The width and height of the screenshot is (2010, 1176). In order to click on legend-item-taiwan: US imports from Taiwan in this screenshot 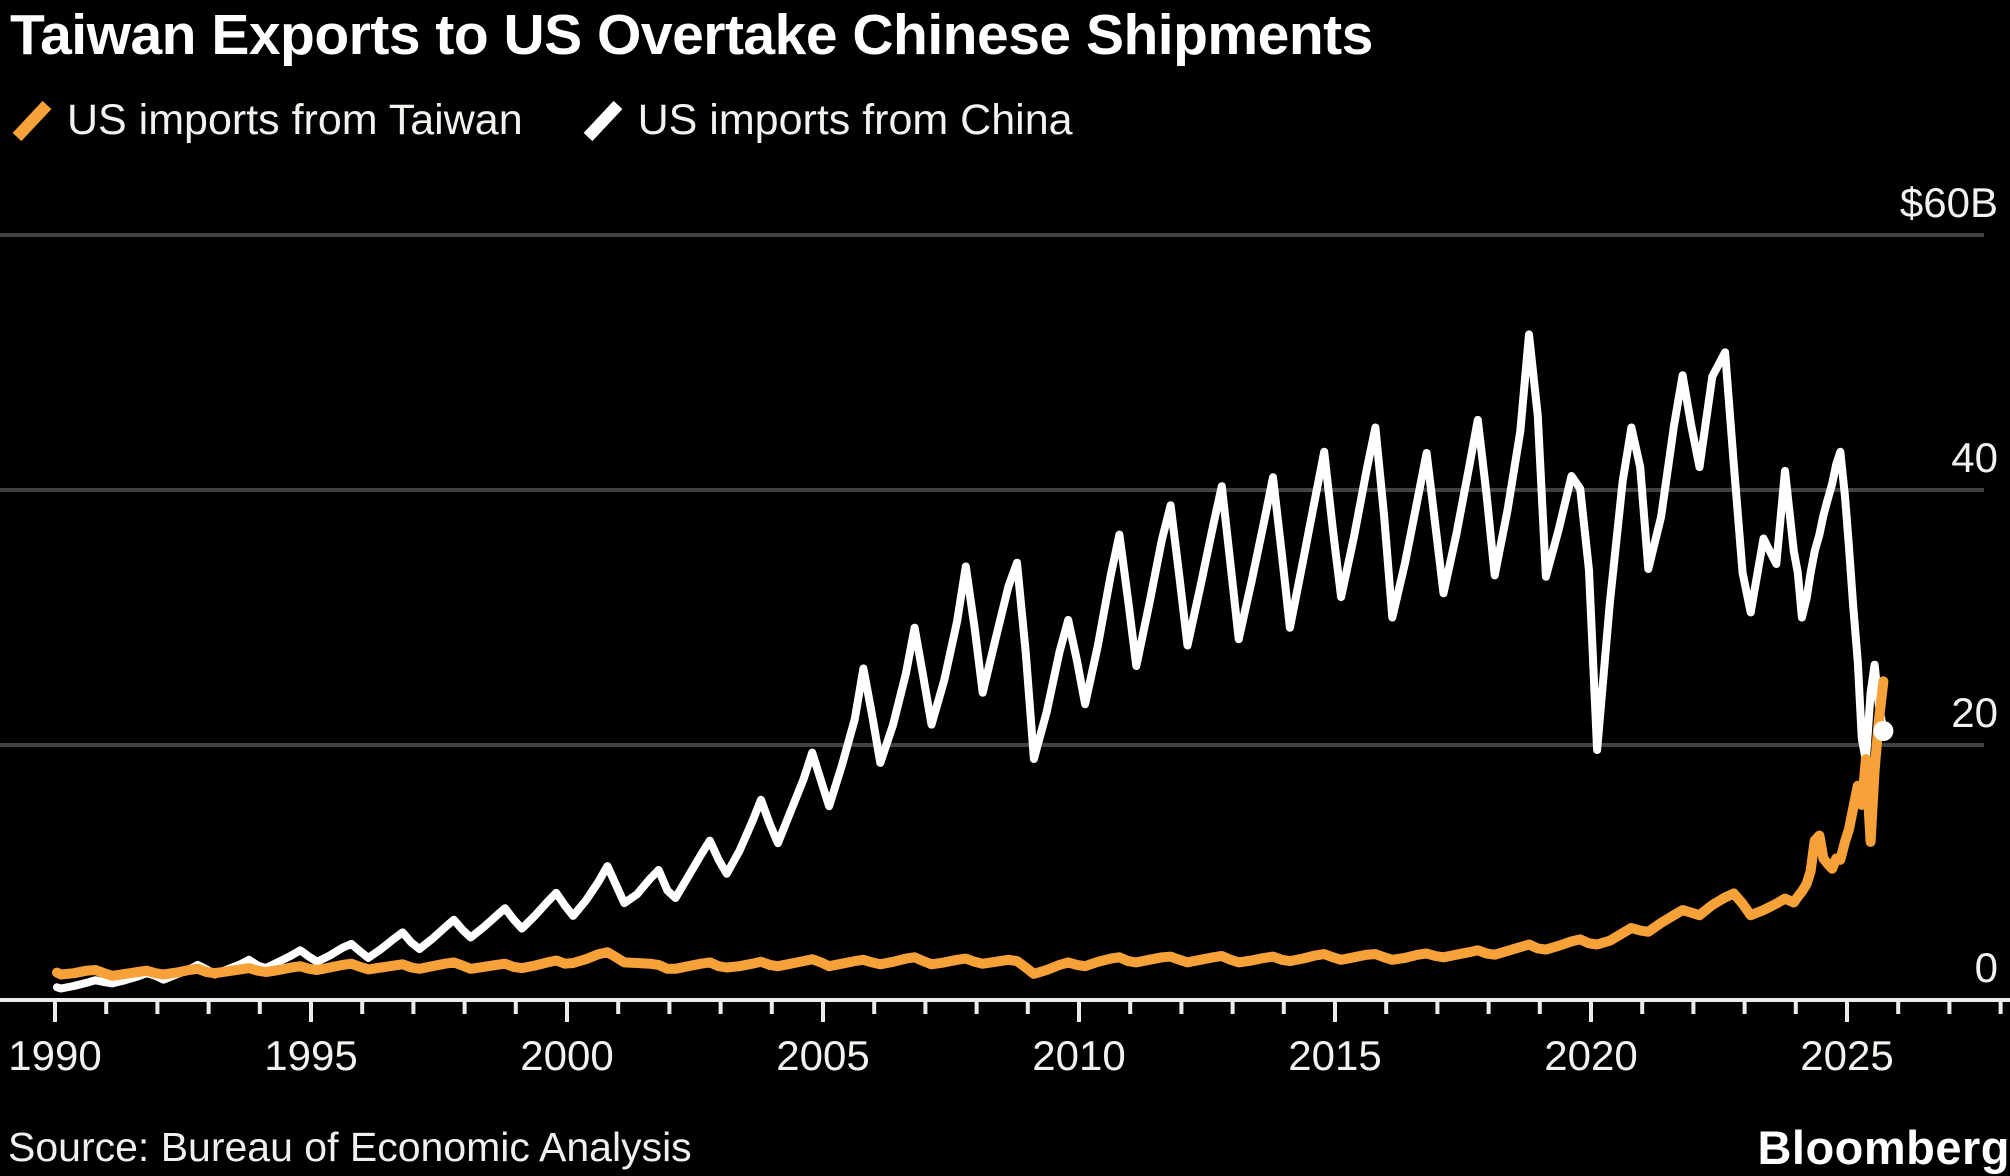, I will do `click(266, 120)`.